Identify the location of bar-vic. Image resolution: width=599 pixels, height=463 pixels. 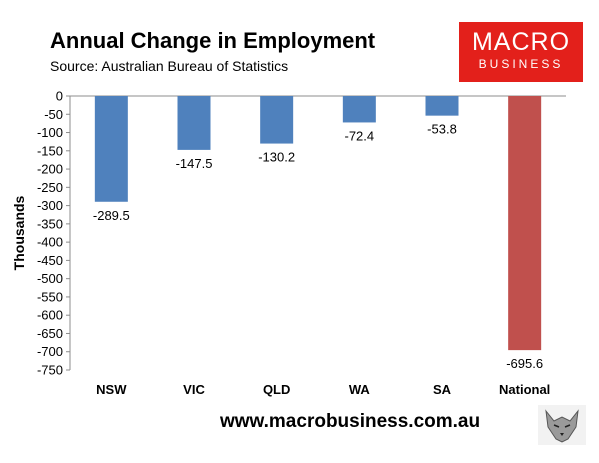
(194, 123).